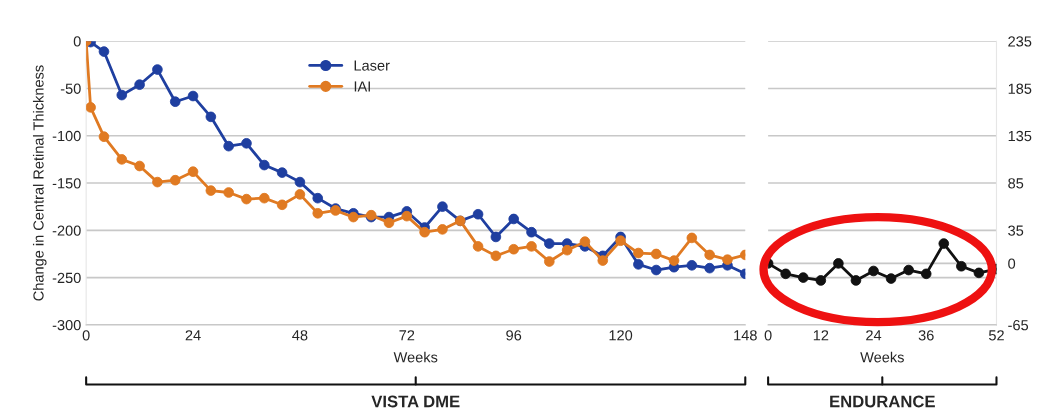 This screenshot has width=1038, height=416. Describe the element at coordinates (39, 183) in the screenshot. I see `y-axis-title: Change in Central Retinal Thickness` at that location.